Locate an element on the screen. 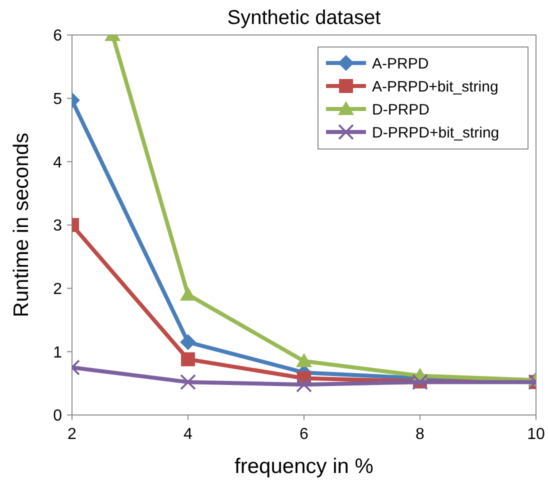 This screenshot has height=488, width=548. y-tick-label: 3 is located at coordinates (57, 226).